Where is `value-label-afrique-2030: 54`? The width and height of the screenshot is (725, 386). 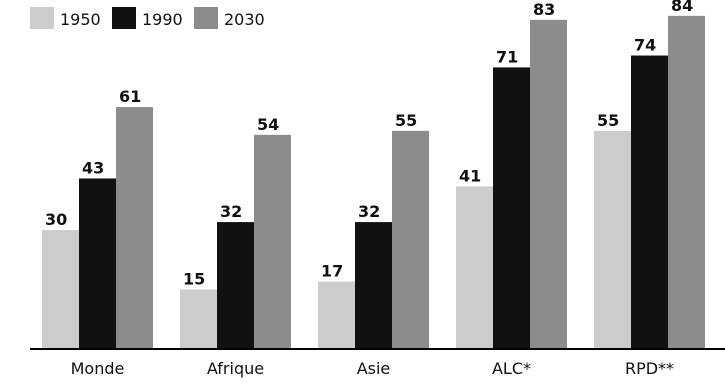 value-label-afrique-2030: 54 is located at coordinates (268, 124).